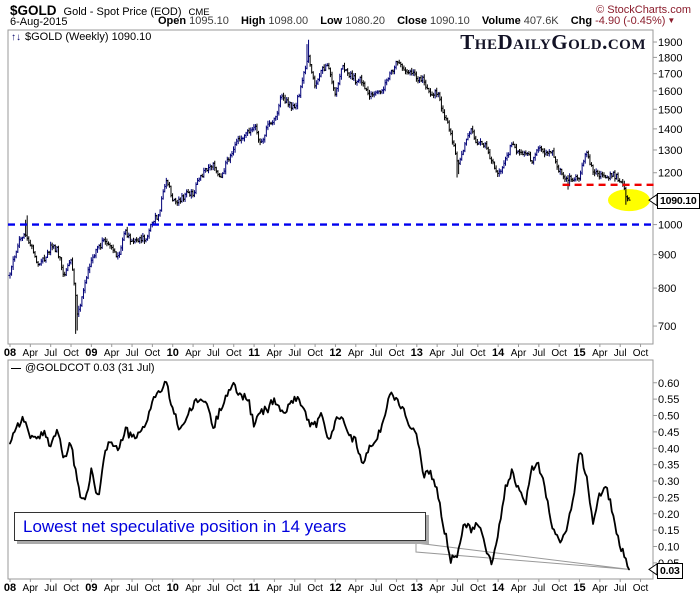 The image size is (700, 600). Describe the element at coordinates (678, 201) in the screenshot. I see `last-price-callout: 1090.10` at that location.